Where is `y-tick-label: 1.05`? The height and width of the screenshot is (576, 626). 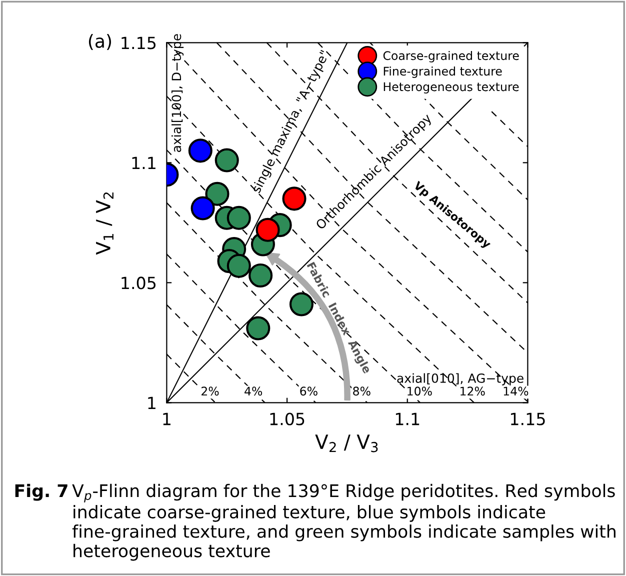 y-tick-label: 1.05 is located at coordinates (139, 283).